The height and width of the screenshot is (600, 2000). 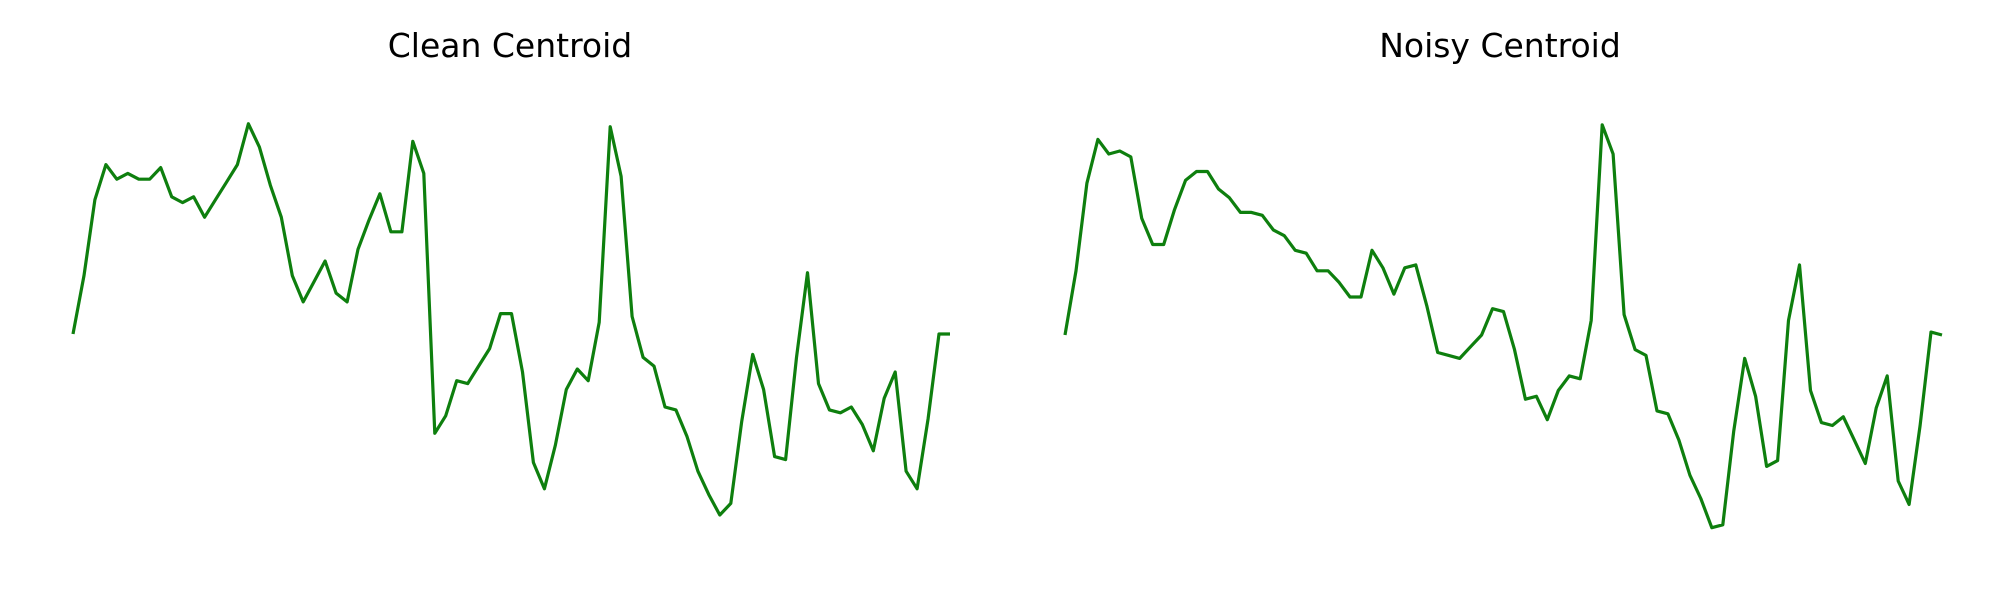 I want to click on noisy-centroid-title: Noisy Centroid, so click(x=1500, y=45).